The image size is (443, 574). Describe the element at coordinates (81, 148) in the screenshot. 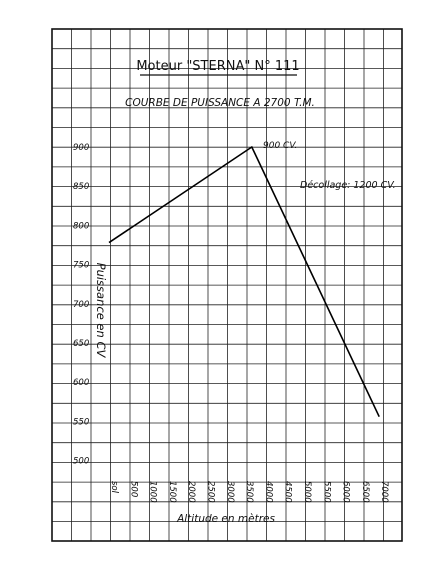

I see `y-tick-label: 900` at that location.